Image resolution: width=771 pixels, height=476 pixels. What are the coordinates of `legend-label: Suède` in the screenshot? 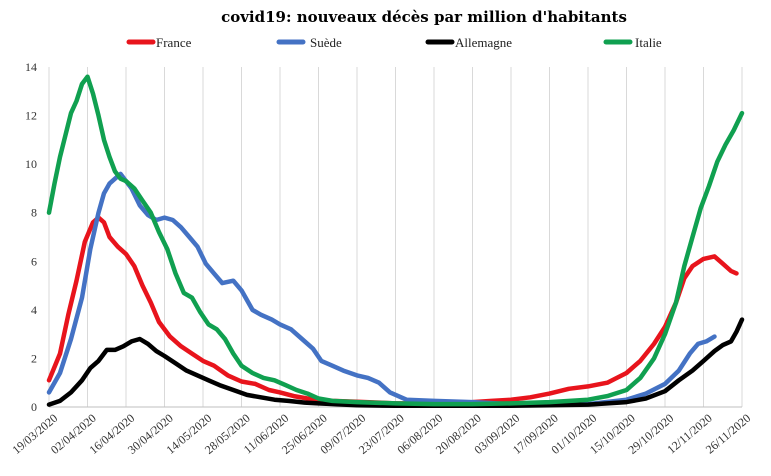 It's located at (326, 42).